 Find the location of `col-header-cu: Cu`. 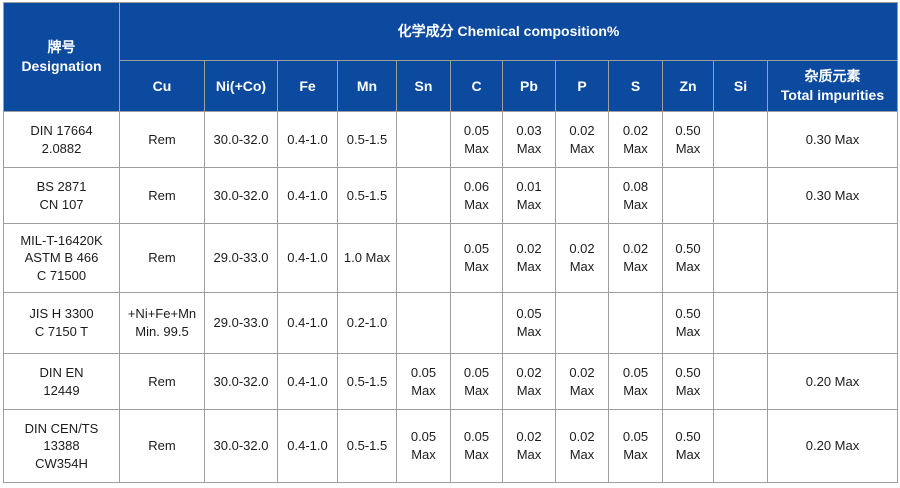

col-header-cu: Cu is located at coordinates (162, 86).